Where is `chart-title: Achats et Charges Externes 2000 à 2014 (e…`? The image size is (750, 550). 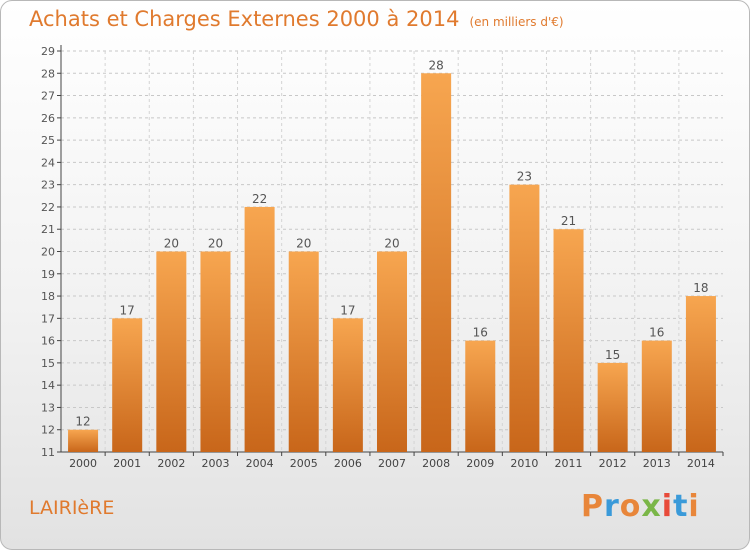 chart-title: Achats et Charges Externes 2000 à 2014 (e… is located at coordinates (296, 19).